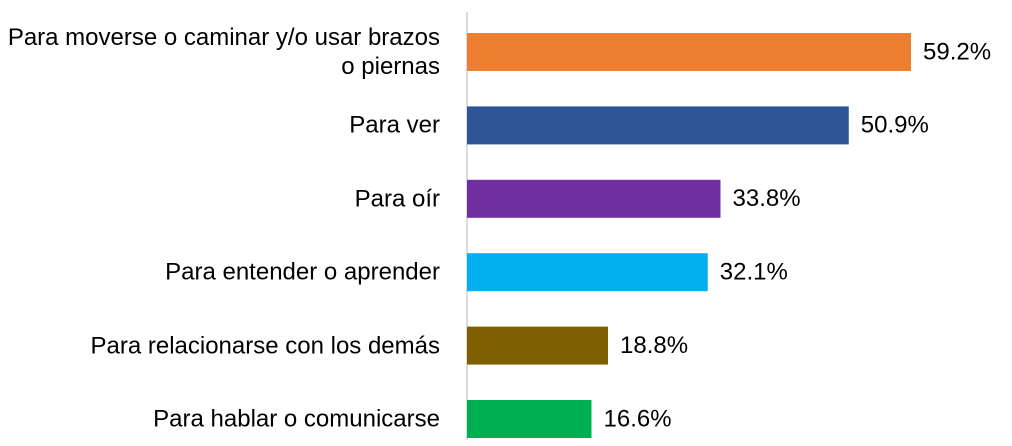 The image size is (1012, 446). I want to click on category-label: Para entender o aprender, so click(302, 272).